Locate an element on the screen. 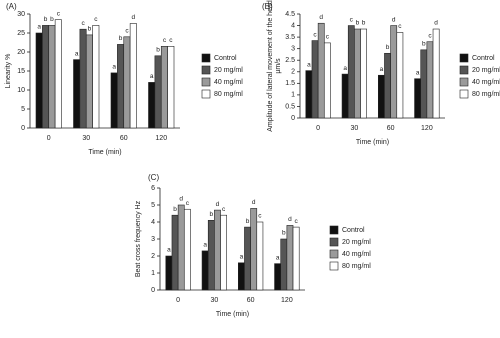 The image size is (500, 338). legend-label: 40 mg/ml is located at coordinates (486, 82).